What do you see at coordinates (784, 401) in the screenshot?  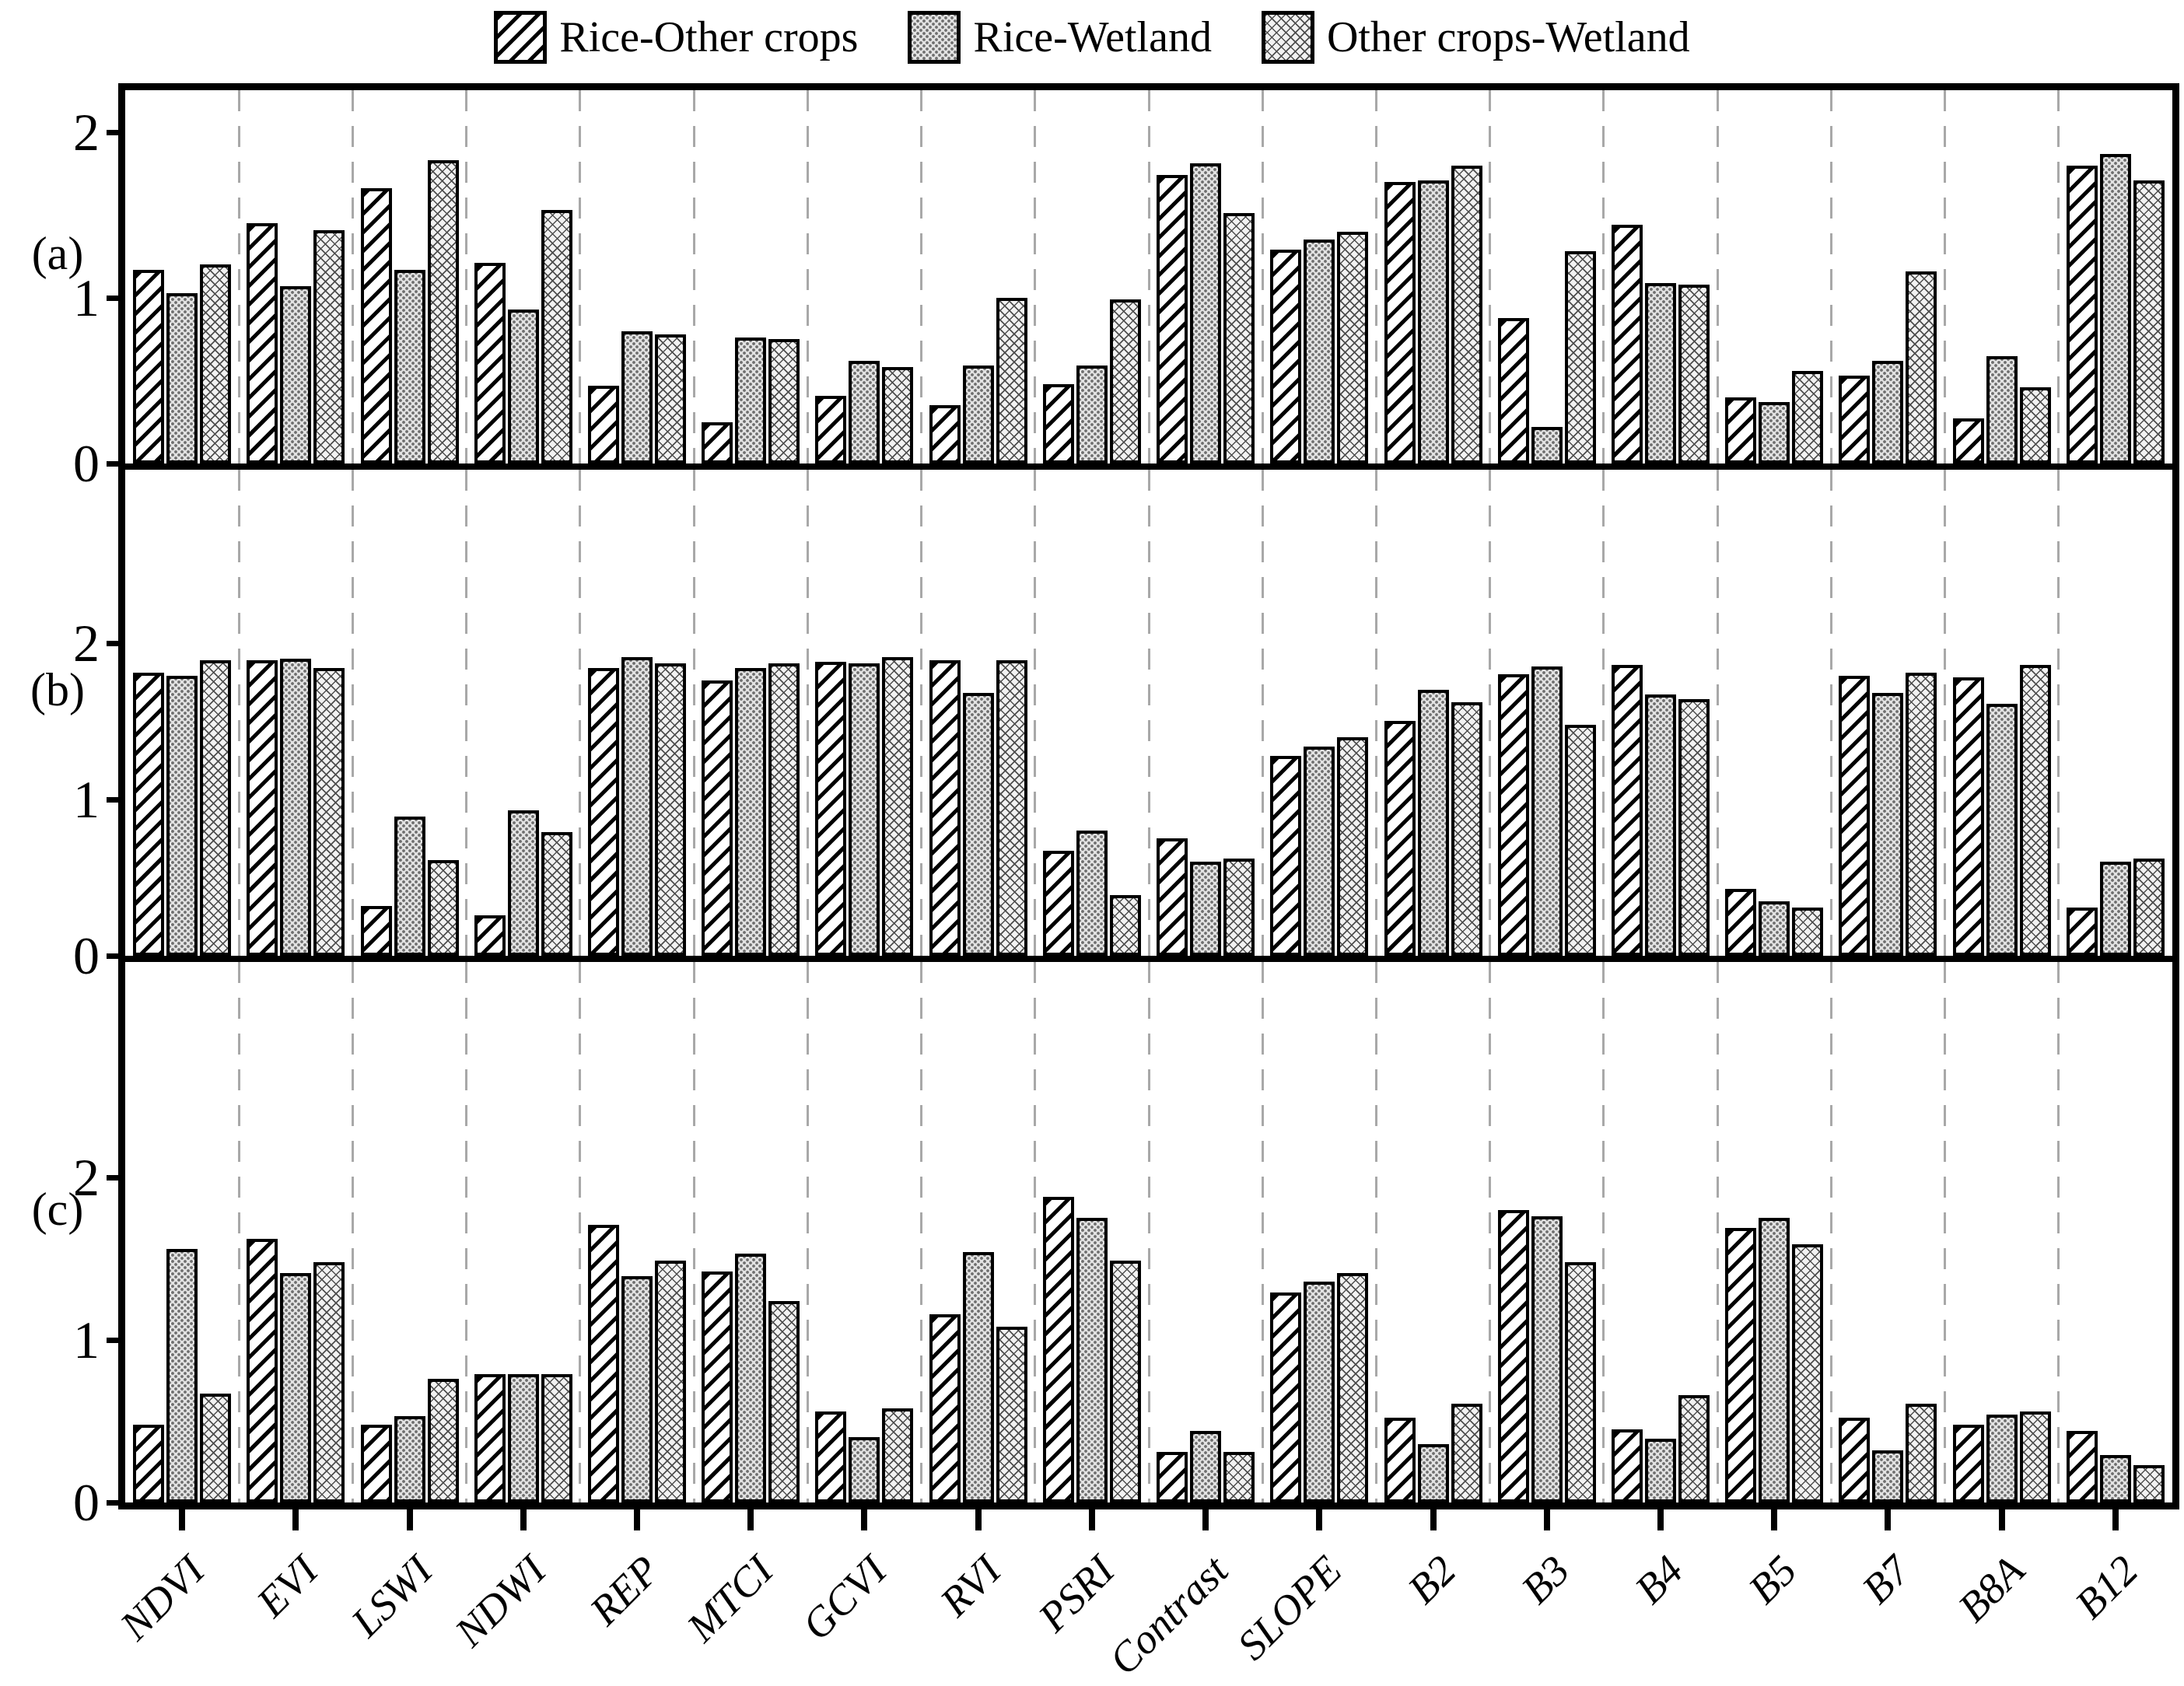 I see `bar-a-MTCI-other_wetland` at bounding box center [784, 401].